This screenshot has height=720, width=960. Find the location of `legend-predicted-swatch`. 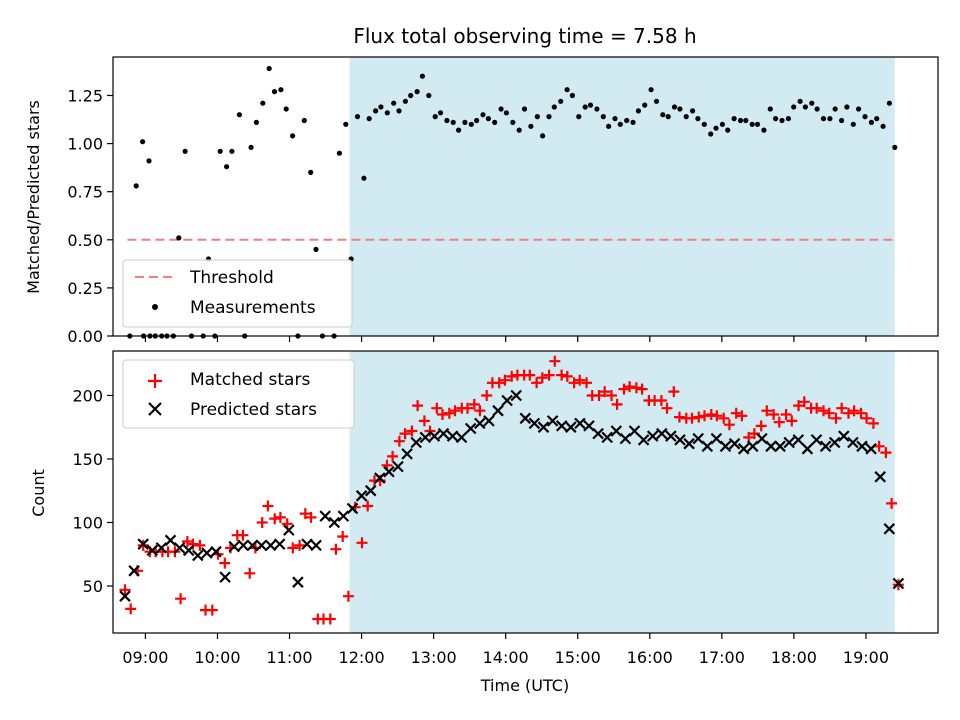

legend-predicted-swatch is located at coordinates (155, 409).